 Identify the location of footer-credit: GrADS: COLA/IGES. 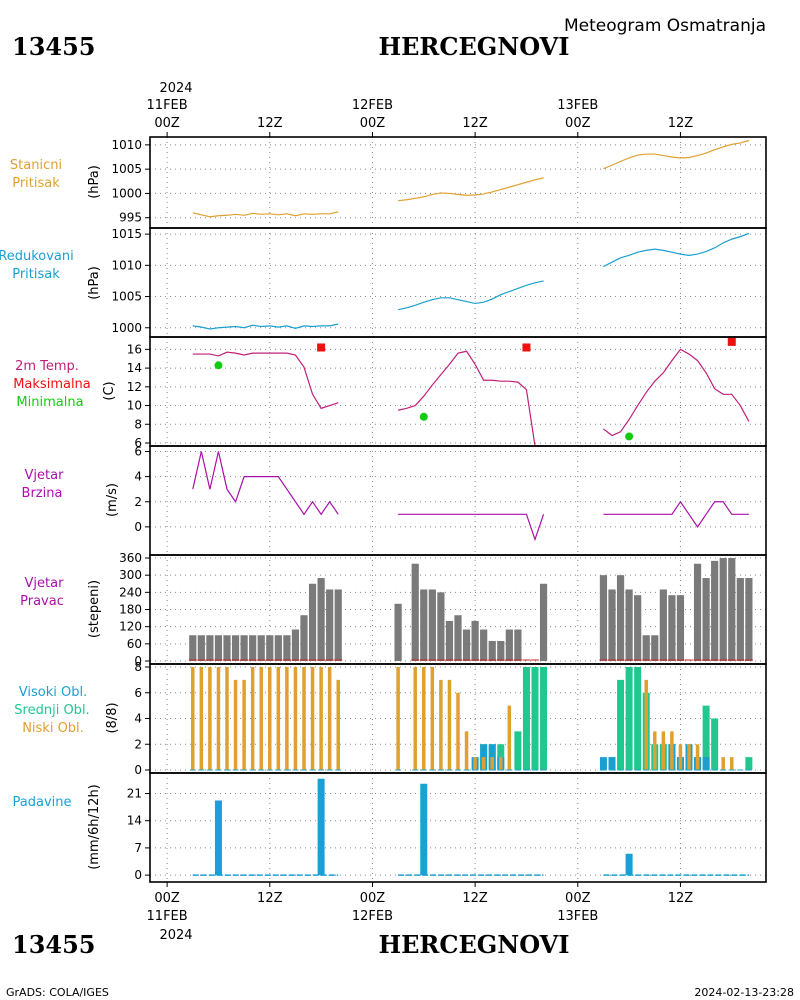
(57, 992).